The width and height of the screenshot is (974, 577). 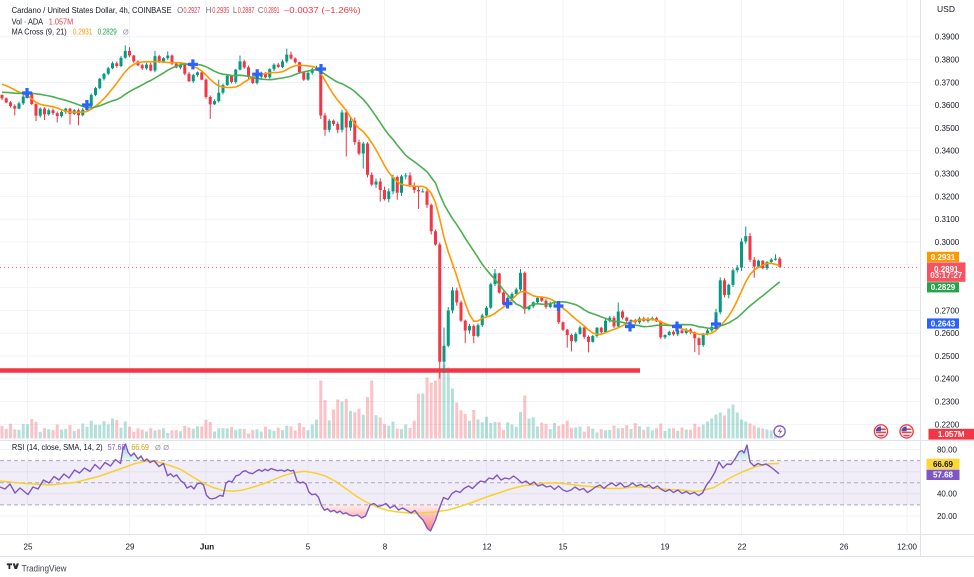 What do you see at coordinates (487, 546) in the screenshot?
I see `svg-text: 12` at bounding box center [487, 546].